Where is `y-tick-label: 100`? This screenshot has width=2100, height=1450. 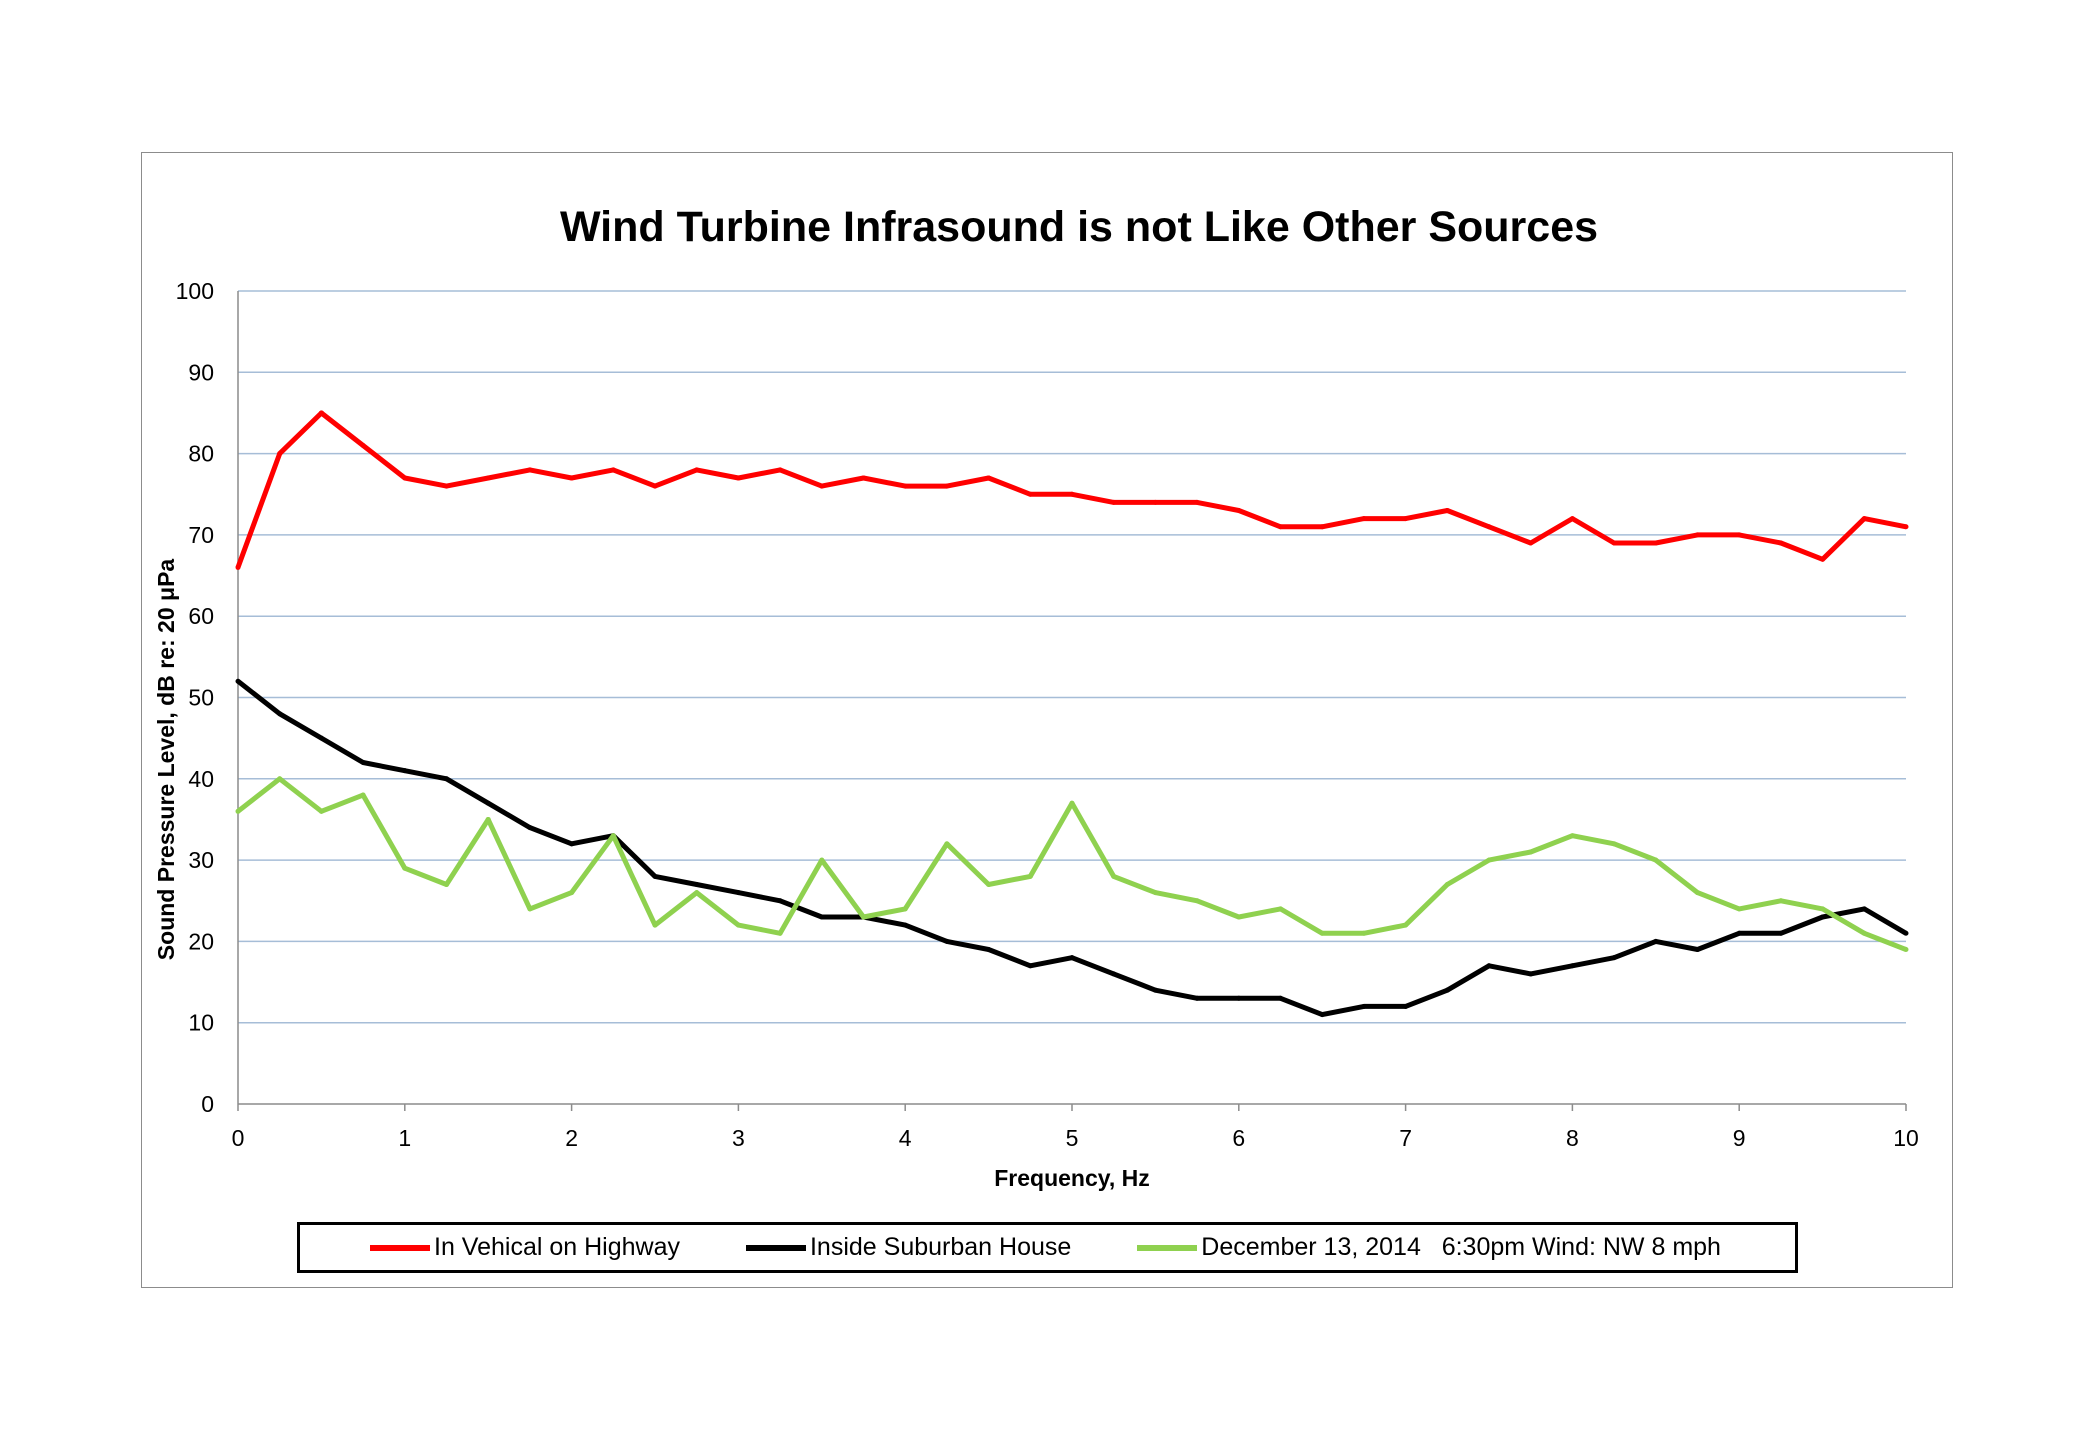
y-tick-label: 100 is located at coordinates (195, 291).